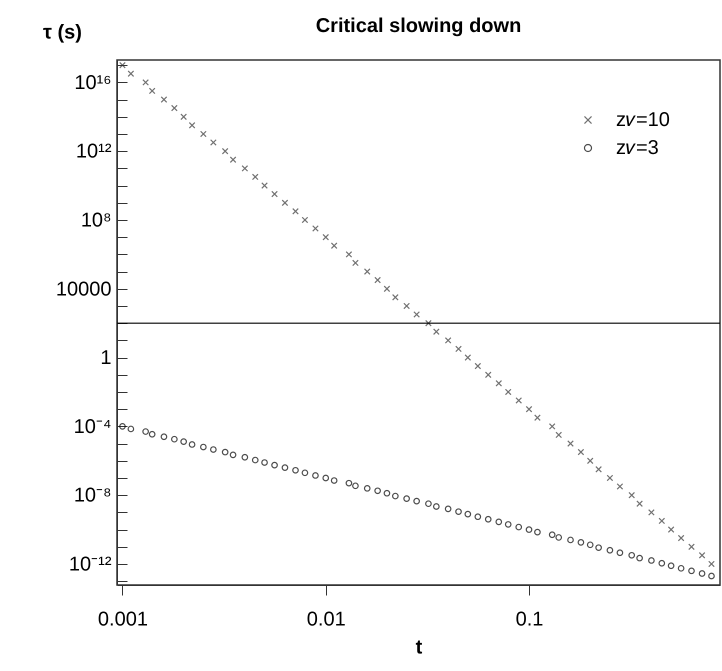 The image size is (722, 671). Describe the element at coordinates (530, 619) in the screenshot. I see `x-tick-label: 0.1` at that location.